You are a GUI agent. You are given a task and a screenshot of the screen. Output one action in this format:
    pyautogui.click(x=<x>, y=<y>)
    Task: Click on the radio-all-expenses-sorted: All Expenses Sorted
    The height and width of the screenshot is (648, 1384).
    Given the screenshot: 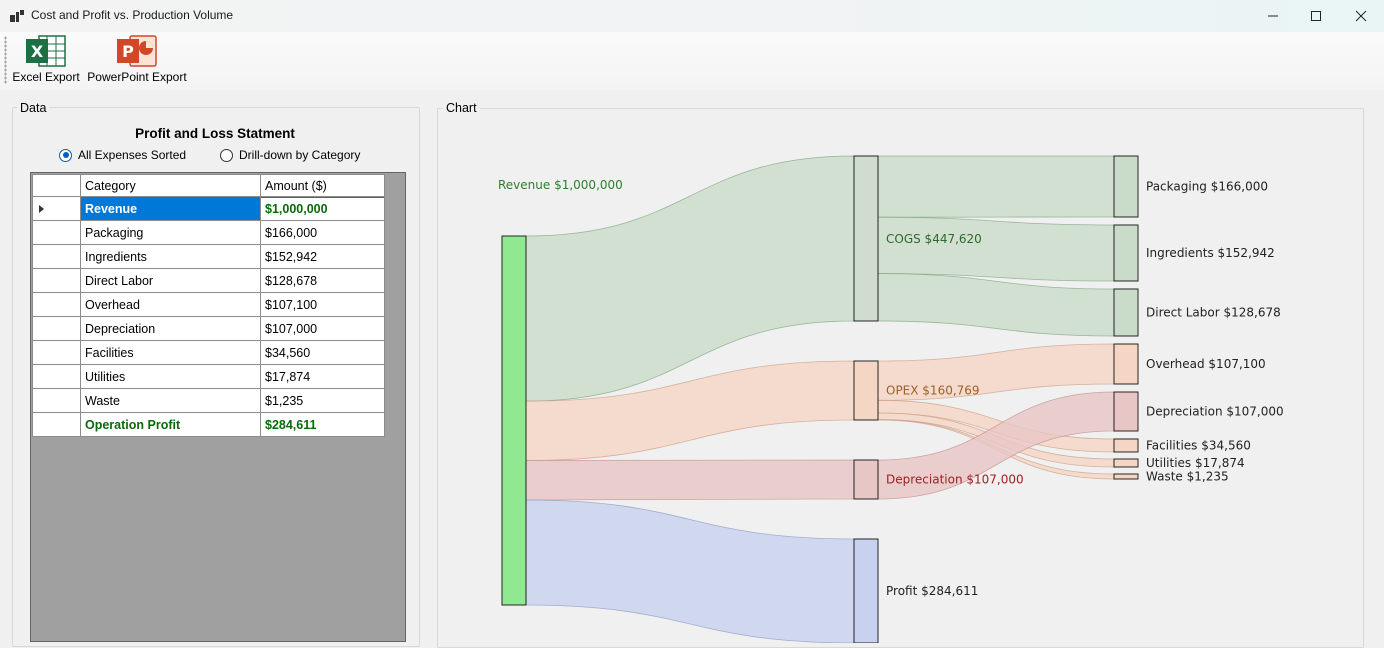 What is the action you would take?
    pyautogui.click(x=122, y=155)
    